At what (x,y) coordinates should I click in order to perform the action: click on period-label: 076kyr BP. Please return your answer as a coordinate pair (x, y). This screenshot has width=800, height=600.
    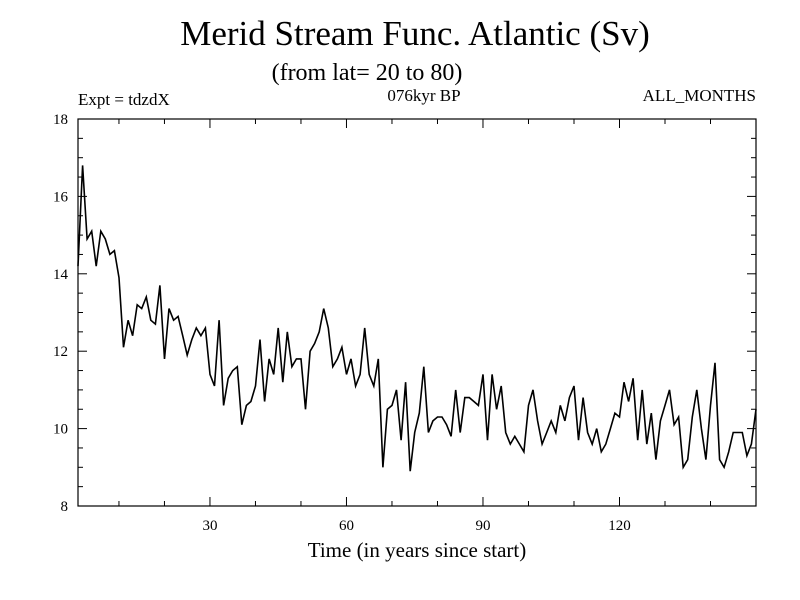
    Looking at the image, I should click on (424, 95).